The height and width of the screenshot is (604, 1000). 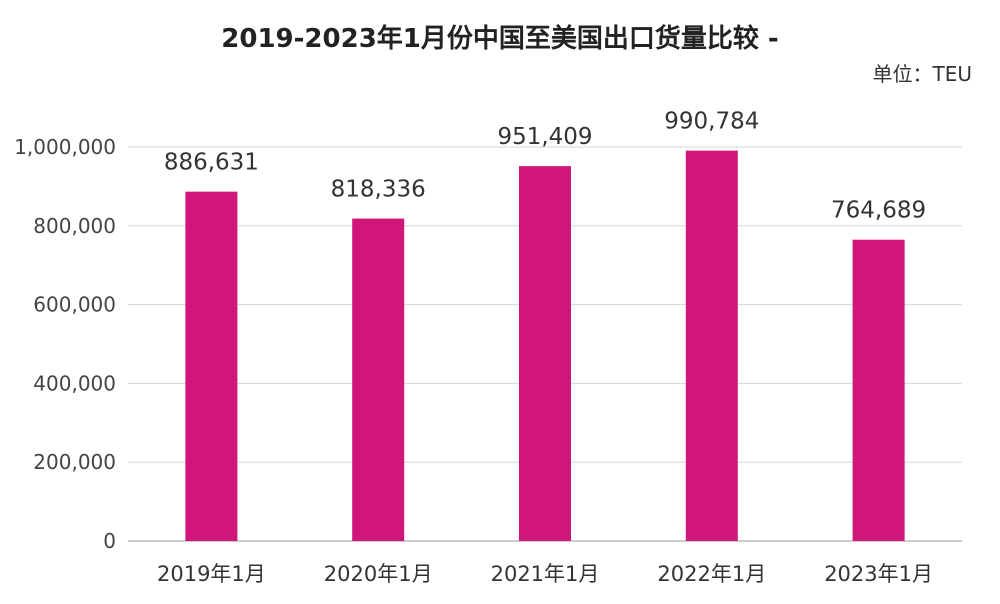 What do you see at coordinates (545, 574) in the screenshot?
I see `x-category-label: 2021年1月` at bounding box center [545, 574].